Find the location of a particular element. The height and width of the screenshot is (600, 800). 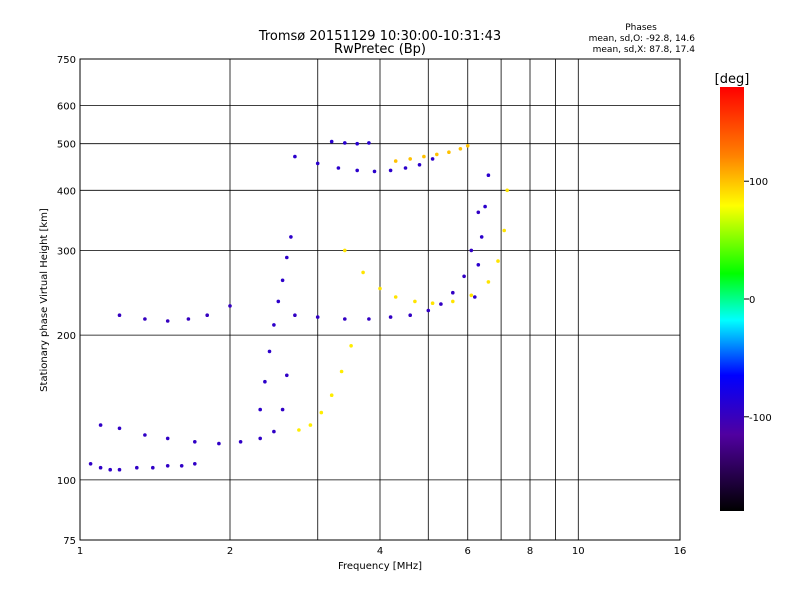

x-tick-label: 1 is located at coordinates (80, 551).